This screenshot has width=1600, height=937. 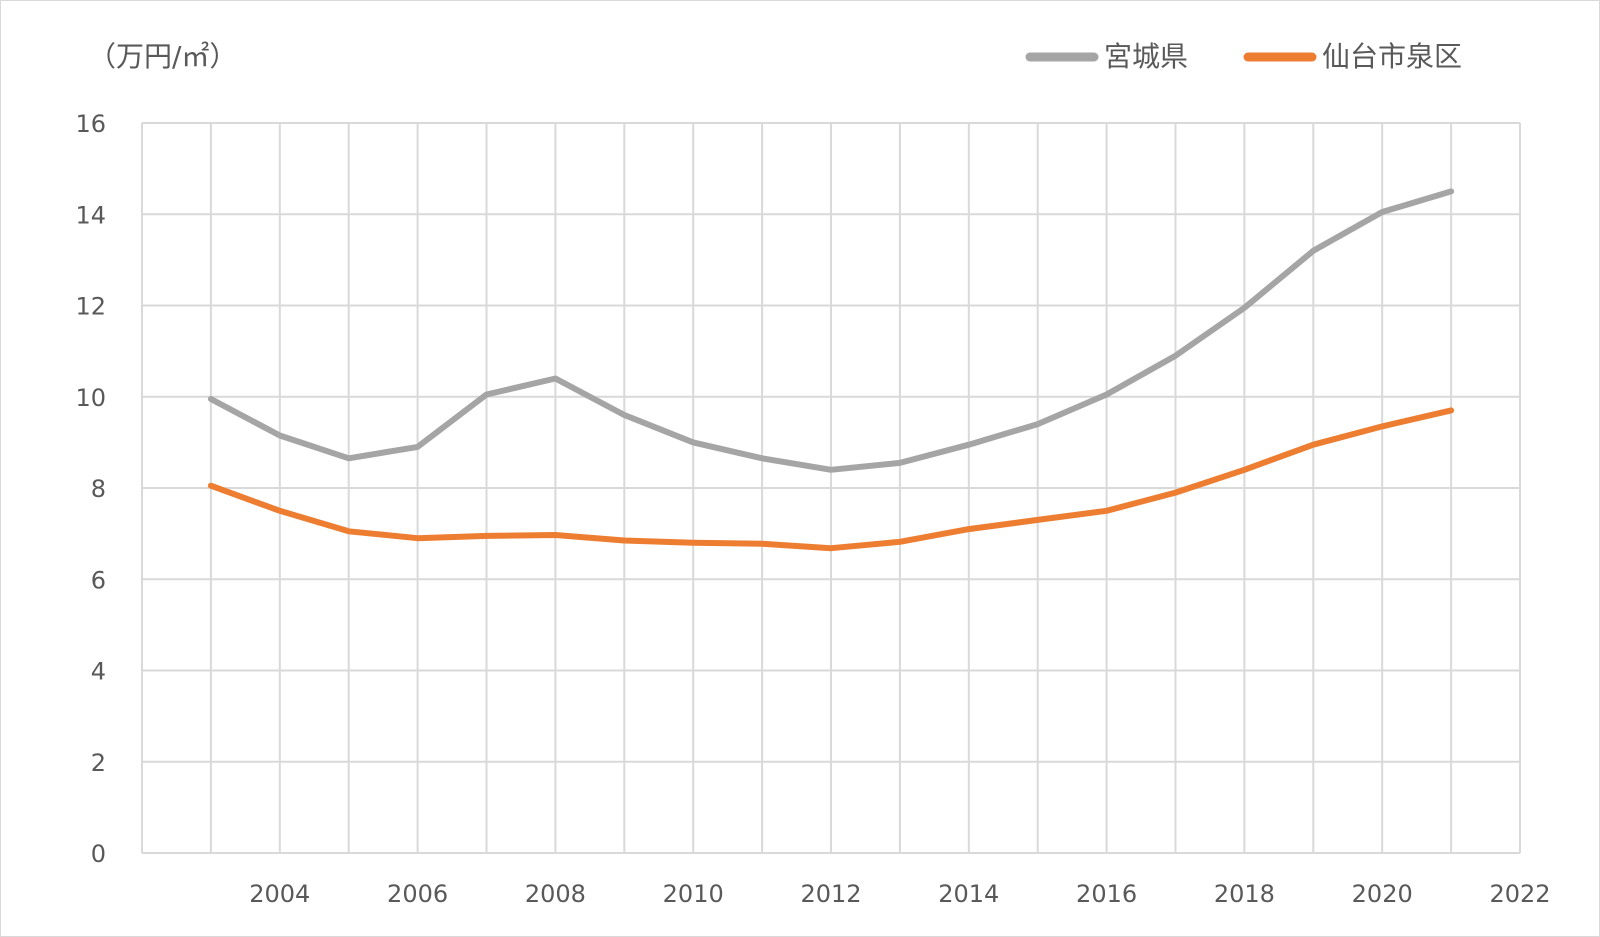 What do you see at coordinates (830, 894) in the screenshot?
I see `x-tick-label: 2012` at bounding box center [830, 894].